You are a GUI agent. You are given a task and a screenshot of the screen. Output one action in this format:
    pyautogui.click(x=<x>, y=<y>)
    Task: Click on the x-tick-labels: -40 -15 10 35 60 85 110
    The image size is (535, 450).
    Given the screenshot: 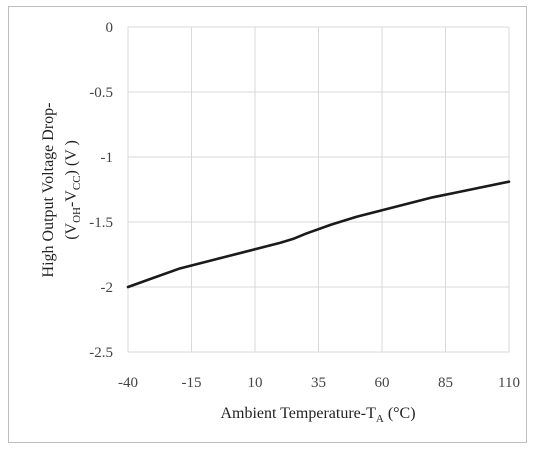 What is the action you would take?
    pyautogui.click(x=319, y=383)
    